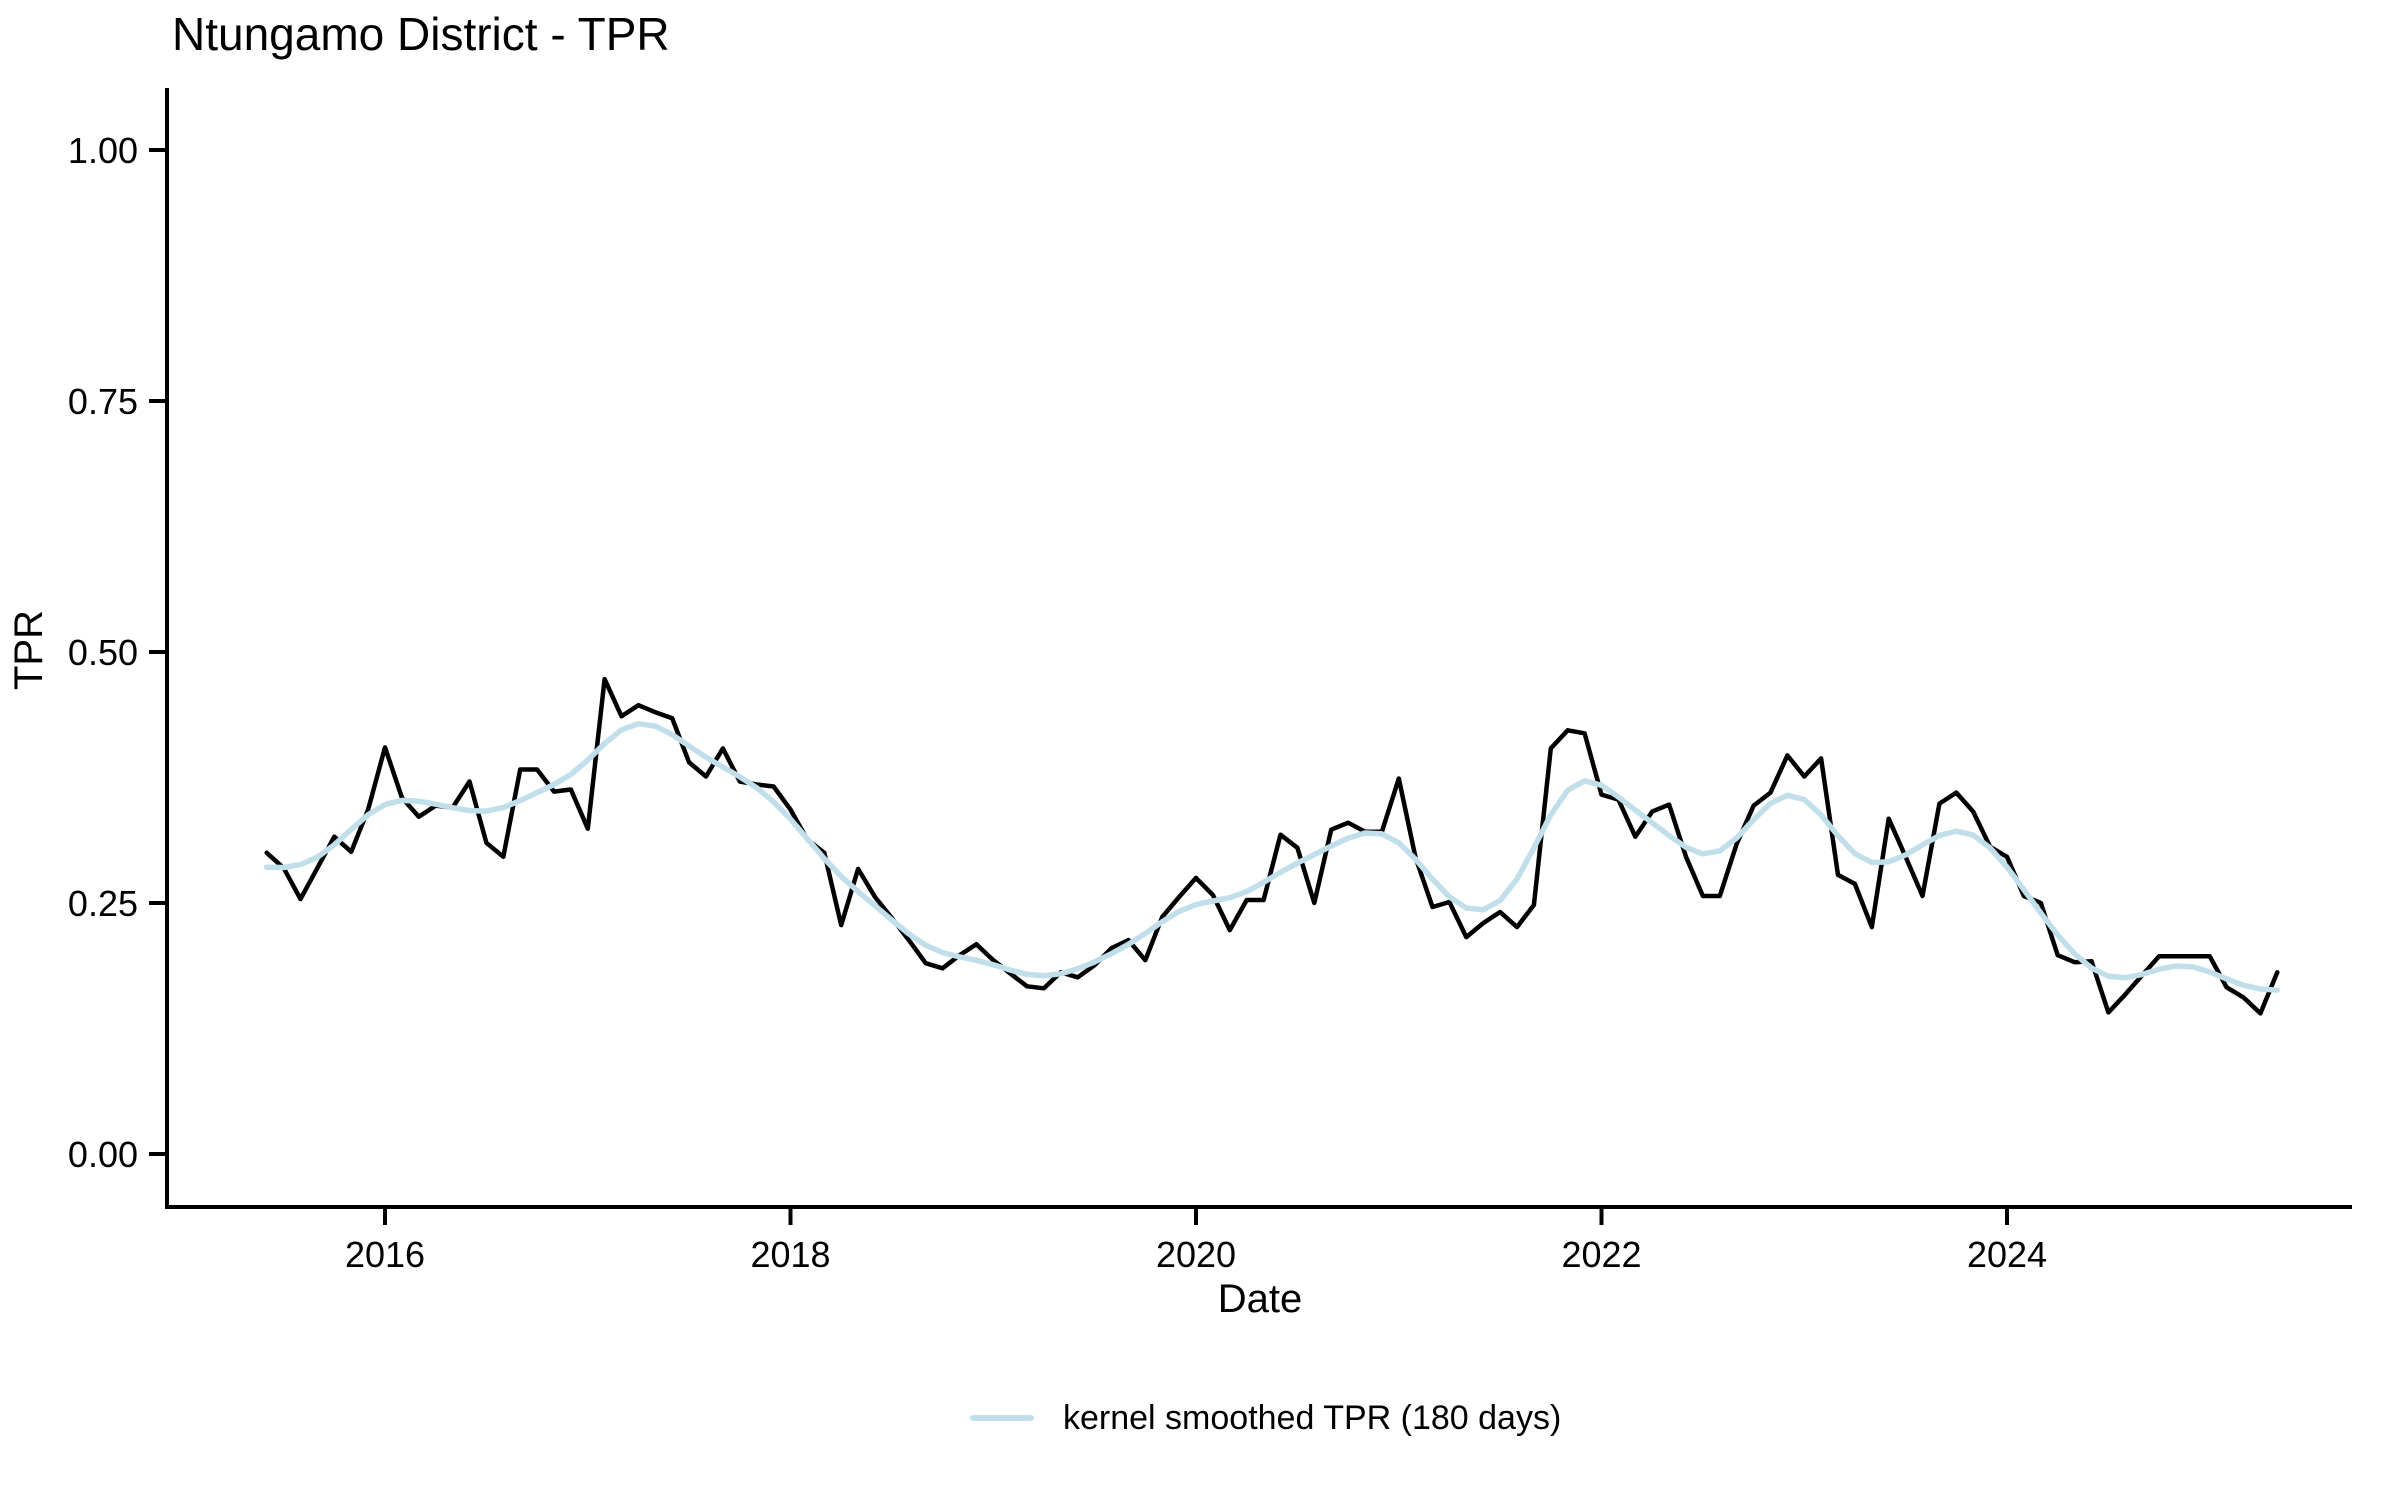 The image size is (2400, 1500). What do you see at coordinates (29, 650) in the screenshot?
I see `y-axis-title: TPR` at bounding box center [29, 650].